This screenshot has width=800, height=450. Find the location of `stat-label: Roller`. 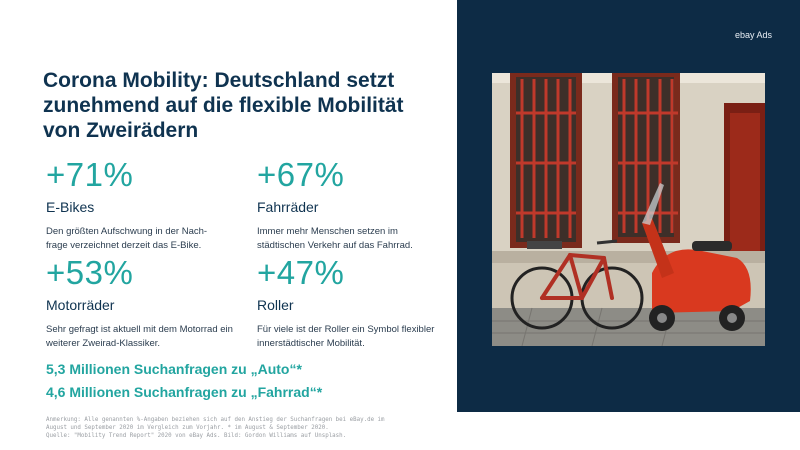

stat-label: Roller is located at coordinates (275, 305).